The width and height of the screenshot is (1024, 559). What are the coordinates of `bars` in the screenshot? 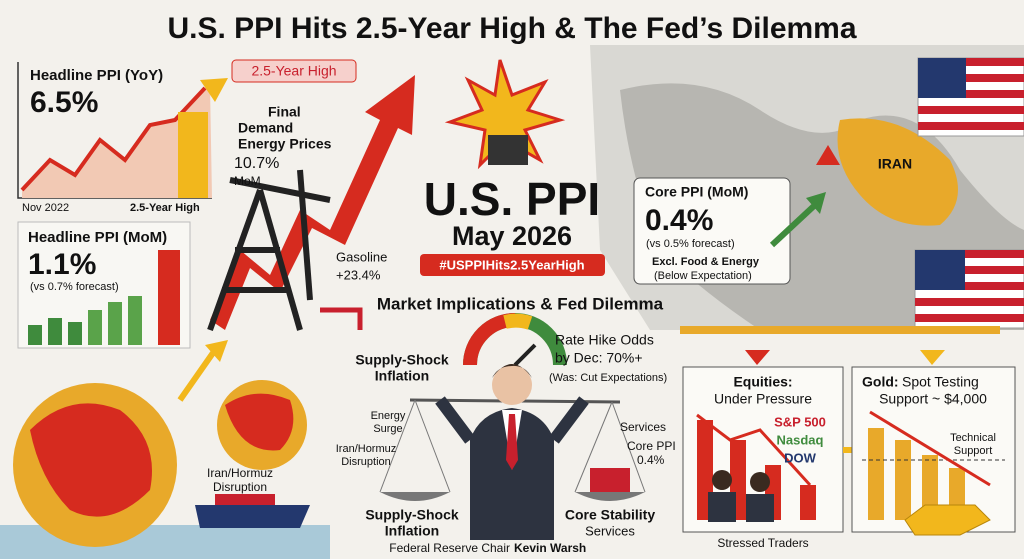 It's located at (104, 297).